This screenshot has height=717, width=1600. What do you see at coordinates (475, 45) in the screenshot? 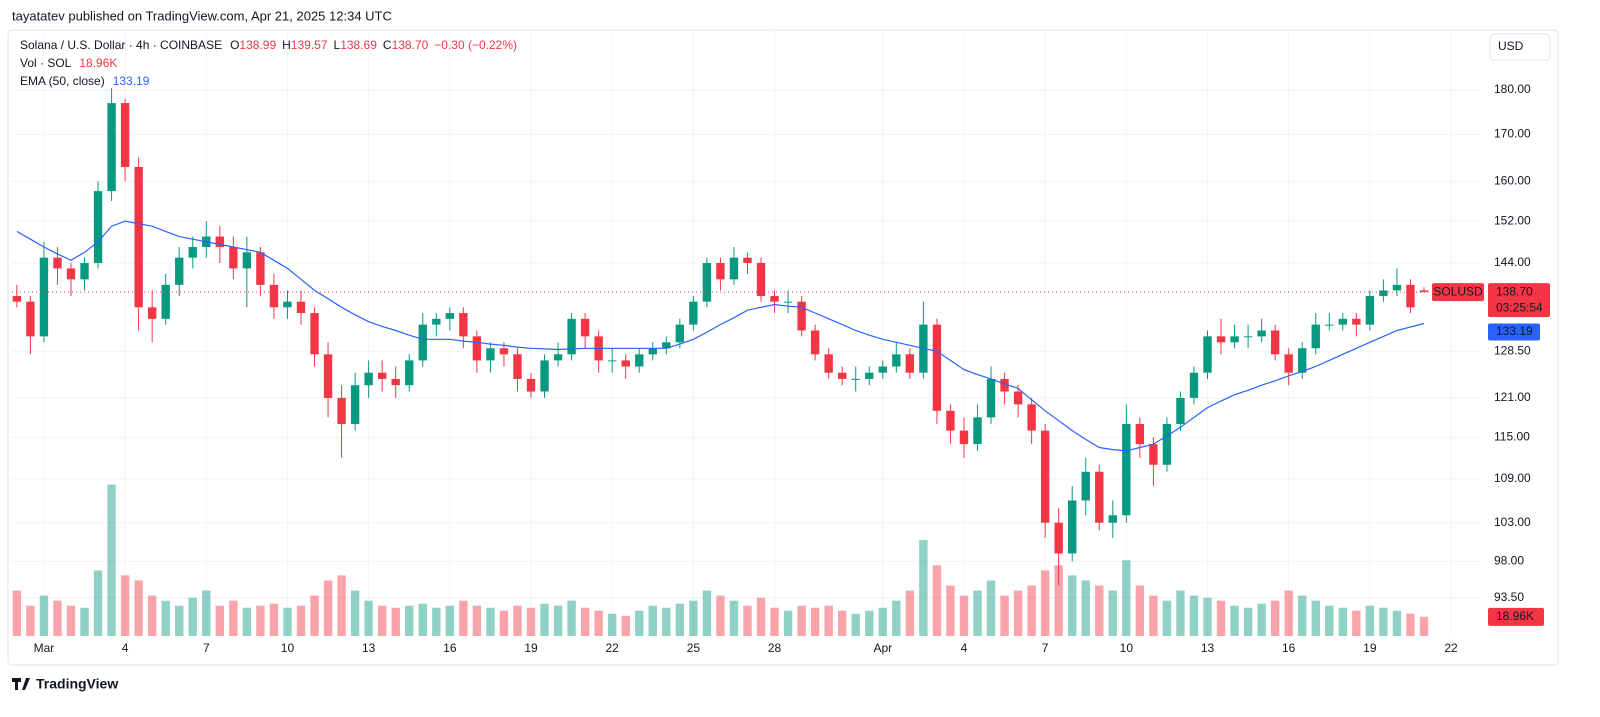
I see `change: −0.30 (−0.22%)` at bounding box center [475, 45].